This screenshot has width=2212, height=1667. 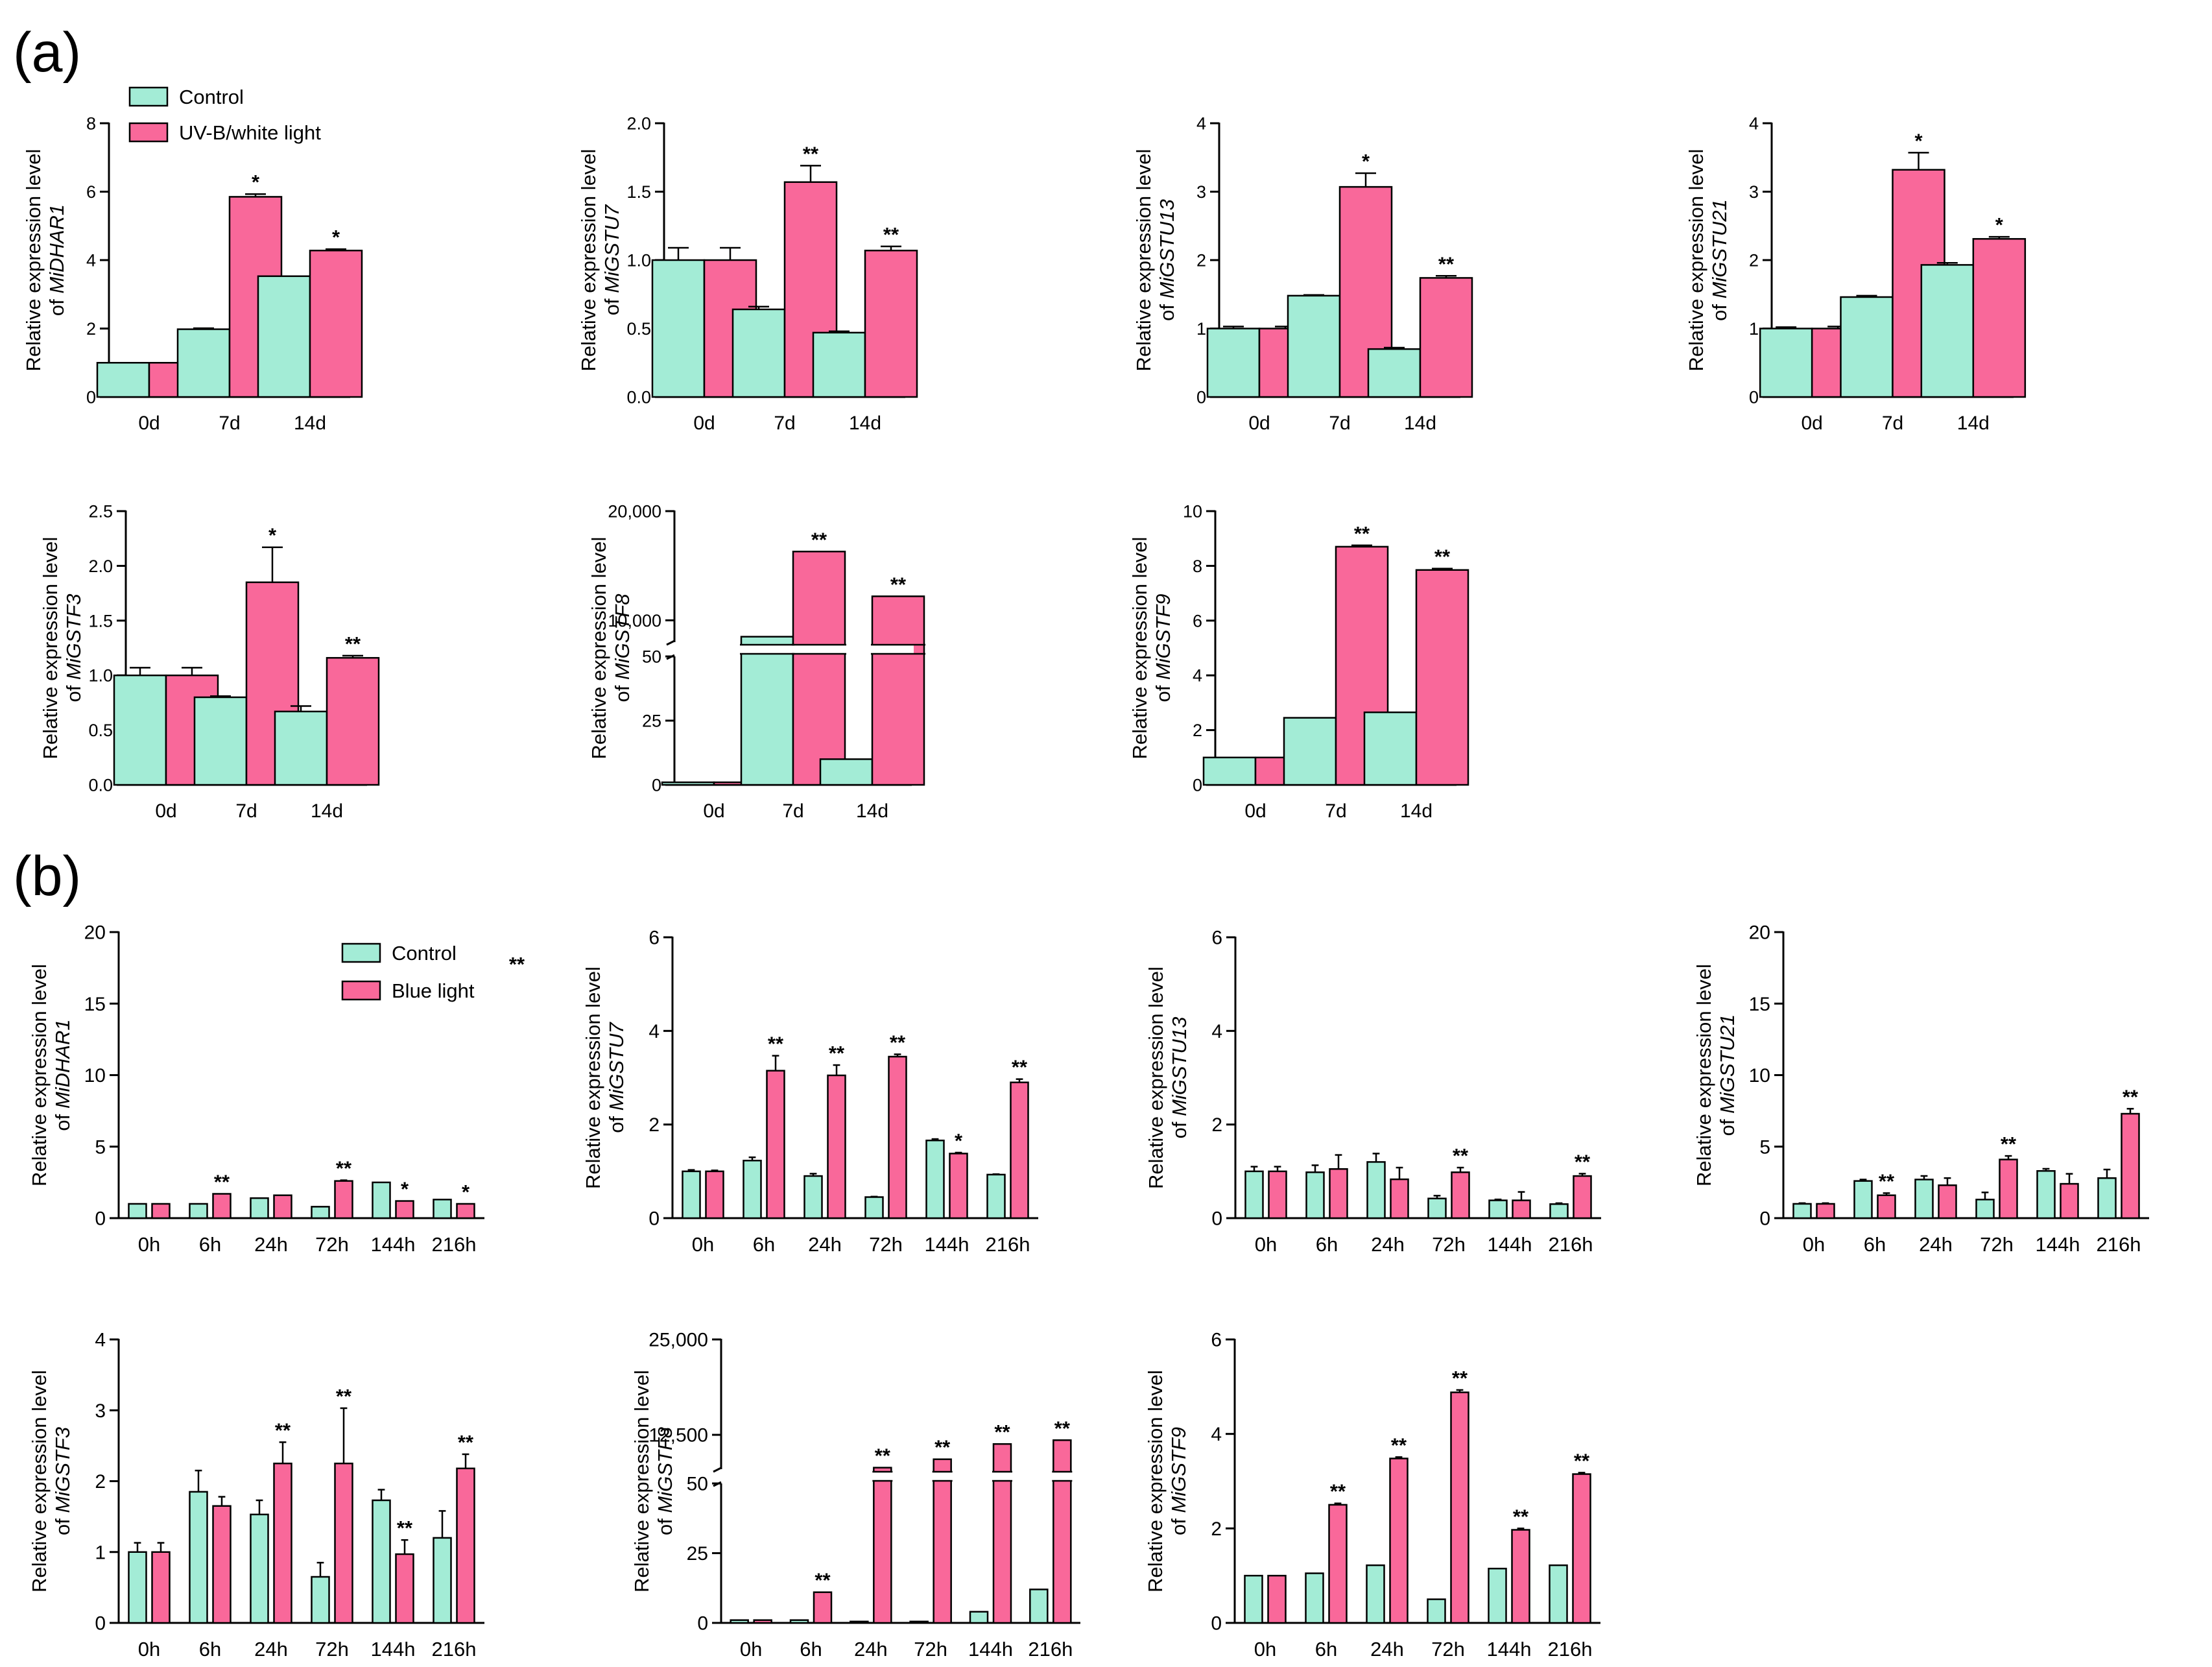 I want to click on x-tick-label: 14d, so click(x=310, y=423).